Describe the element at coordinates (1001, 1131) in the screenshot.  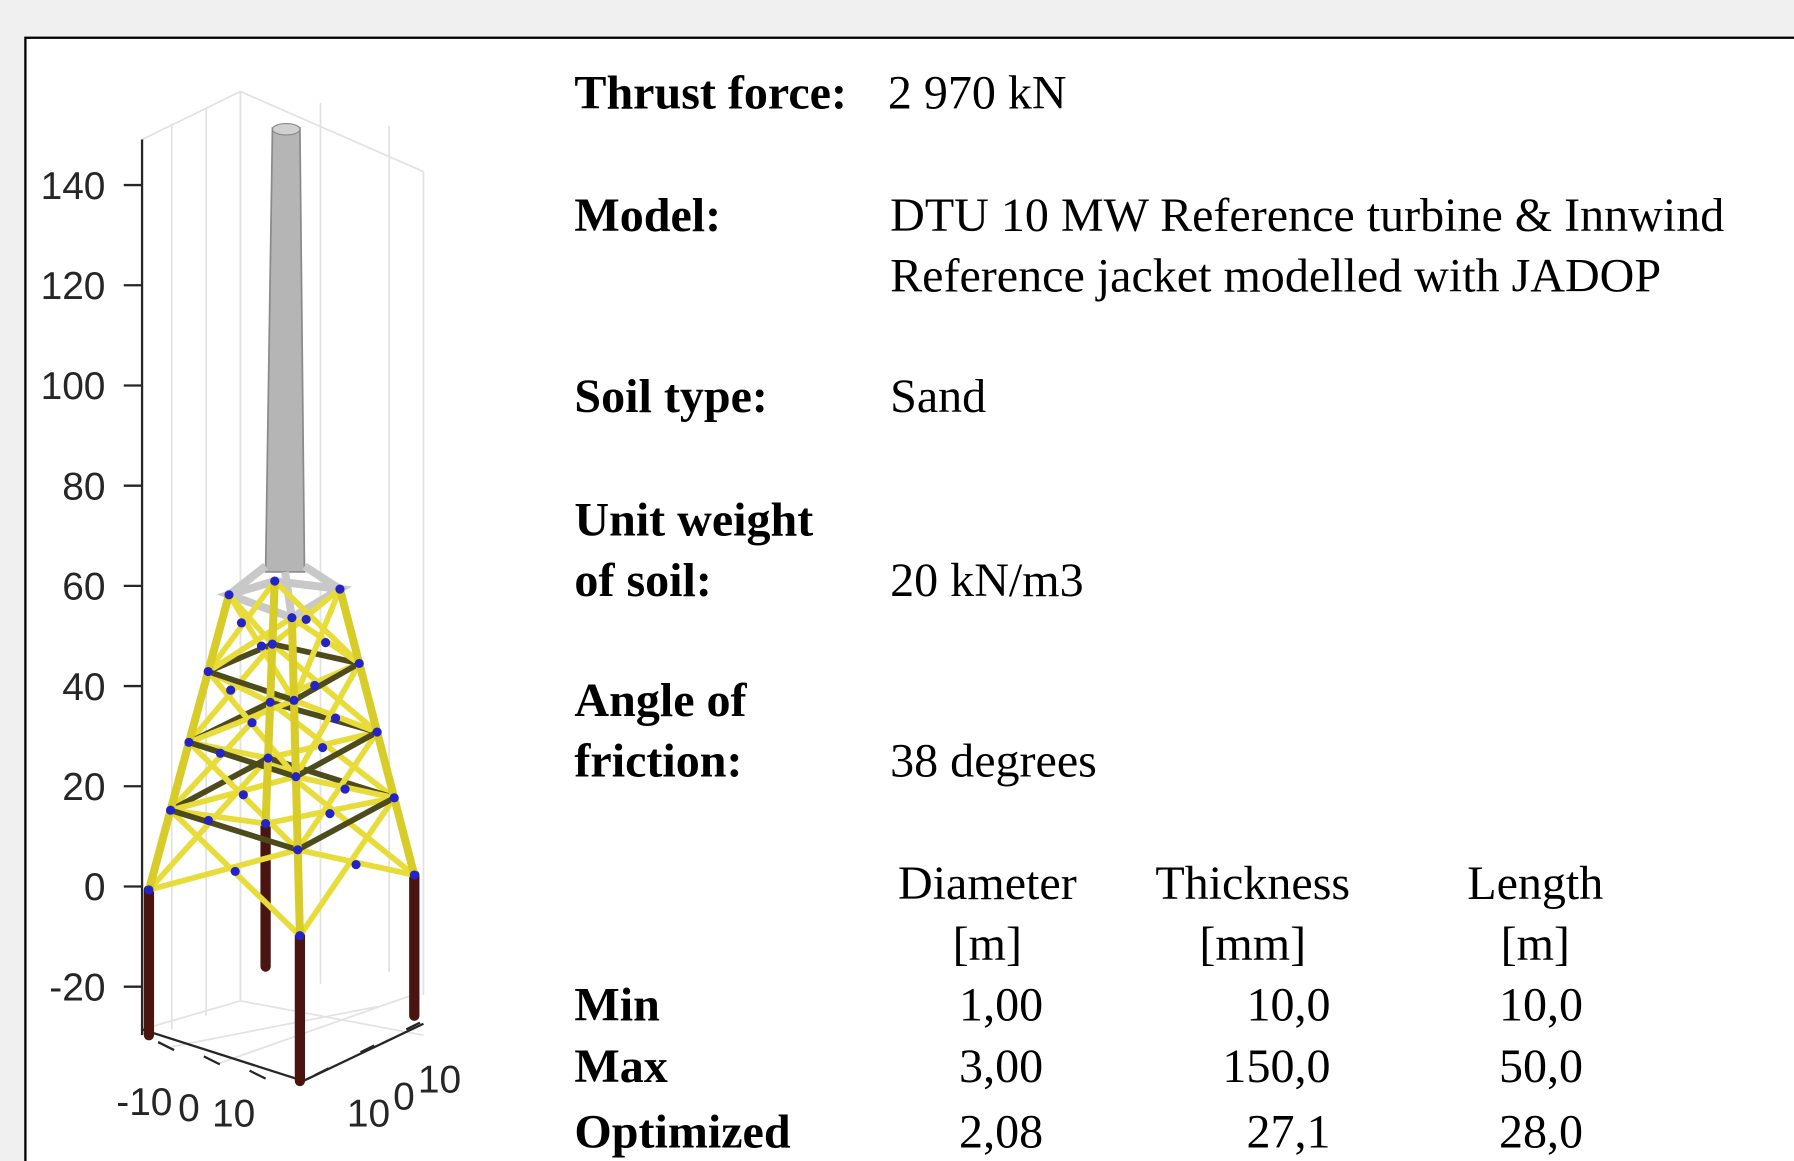
I see `cell: 2,08` at that location.